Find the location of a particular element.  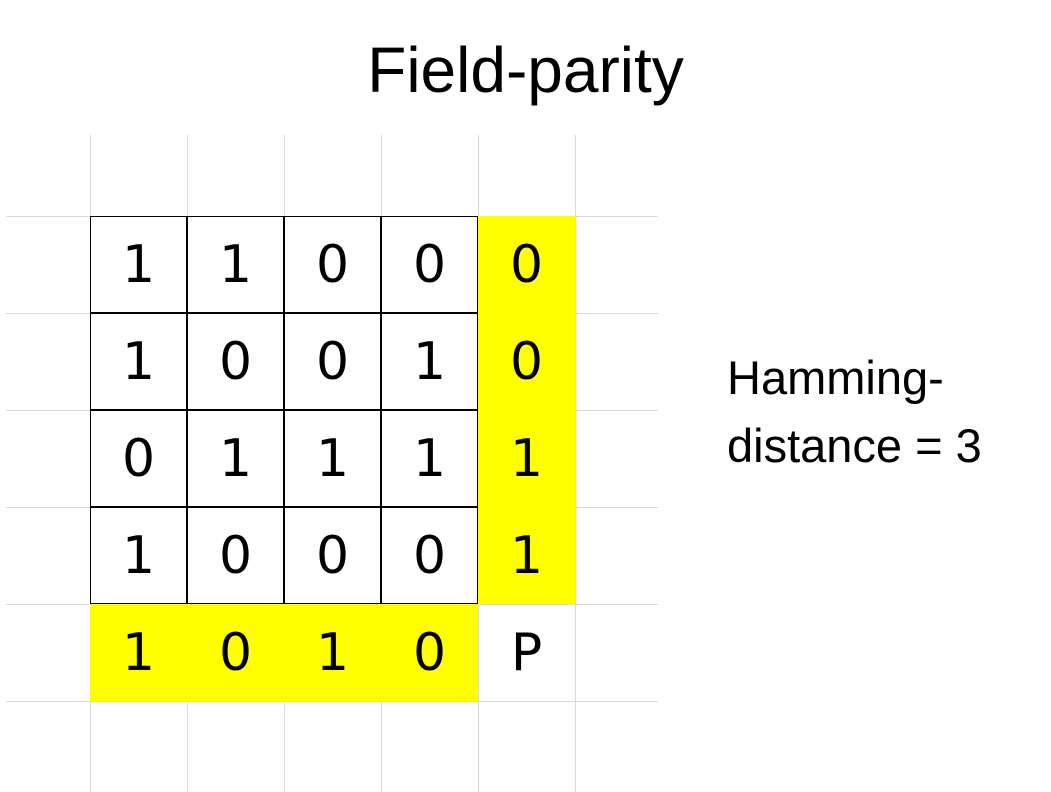

hamming-distance-caption: Hamming- distance = 3 is located at coordinates (854, 412).